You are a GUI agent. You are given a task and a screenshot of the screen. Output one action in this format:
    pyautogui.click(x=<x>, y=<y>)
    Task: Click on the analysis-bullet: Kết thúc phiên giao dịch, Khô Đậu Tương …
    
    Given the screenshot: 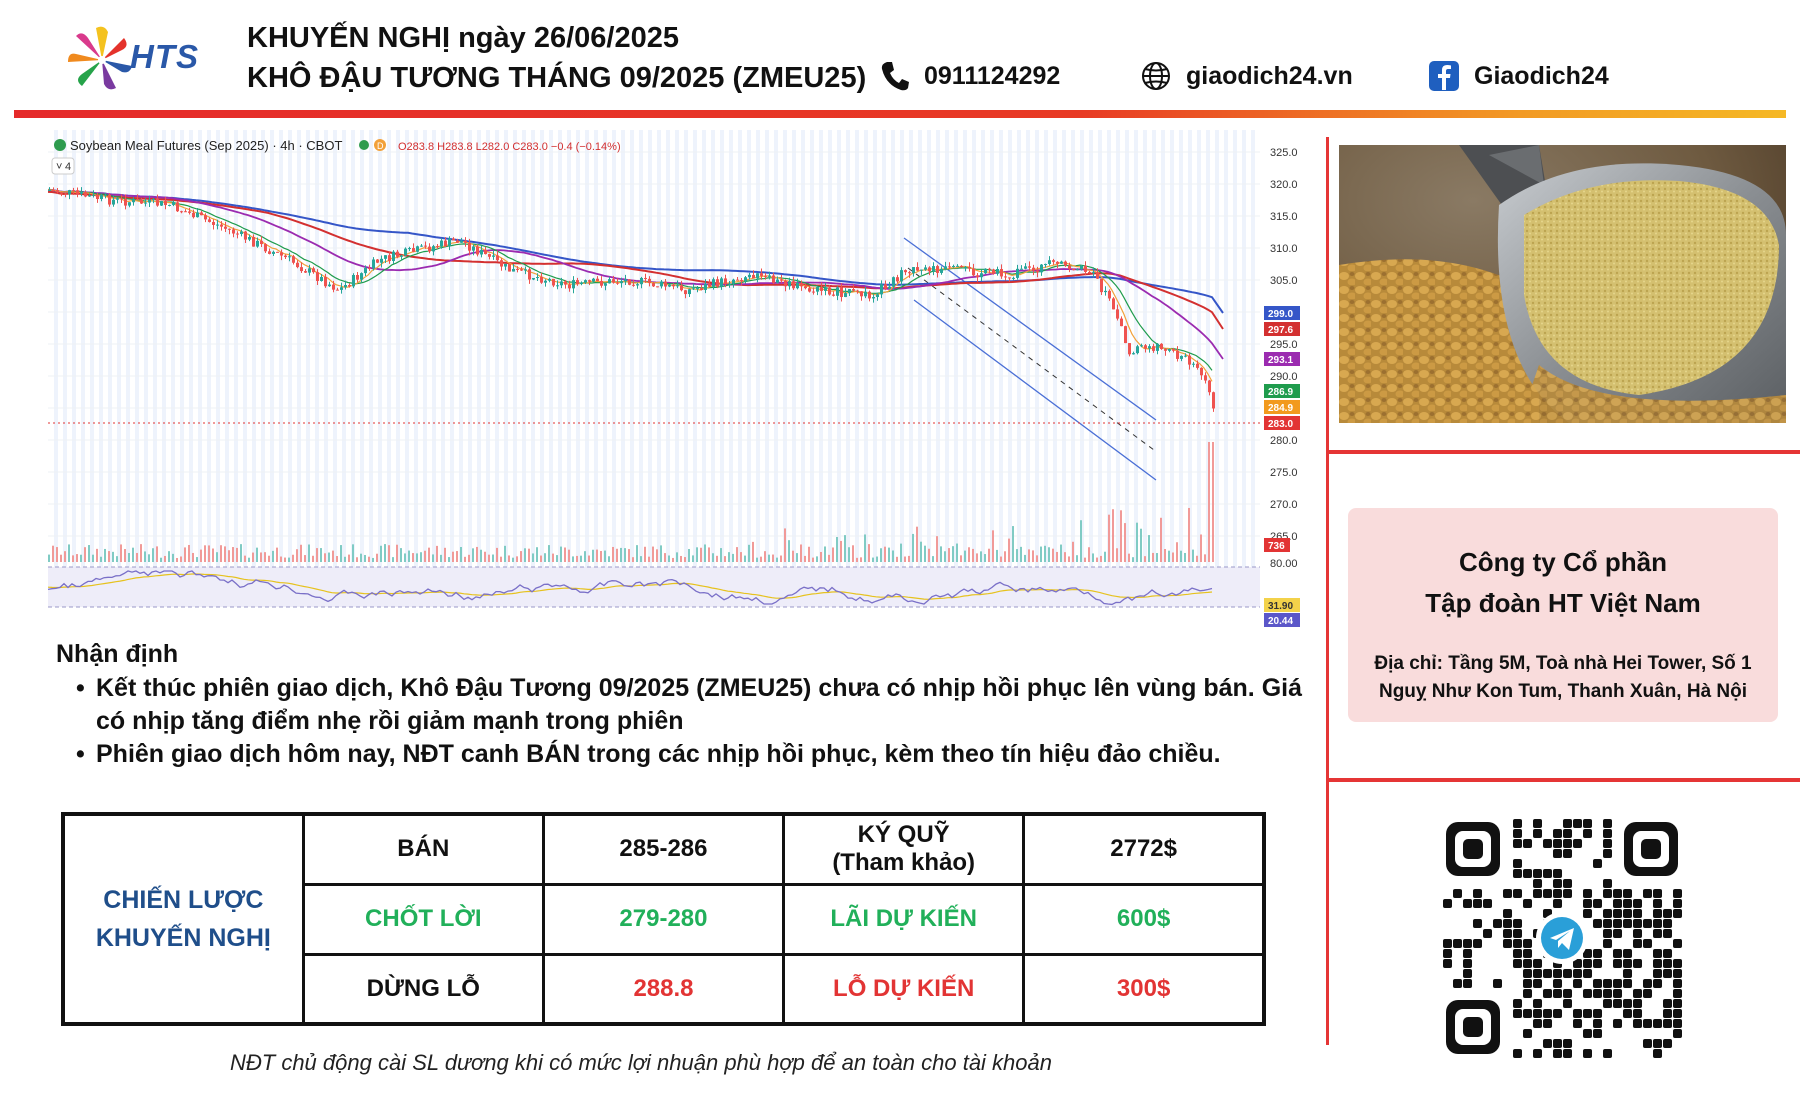 What is the action you would take?
    pyautogui.click(x=689, y=705)
    